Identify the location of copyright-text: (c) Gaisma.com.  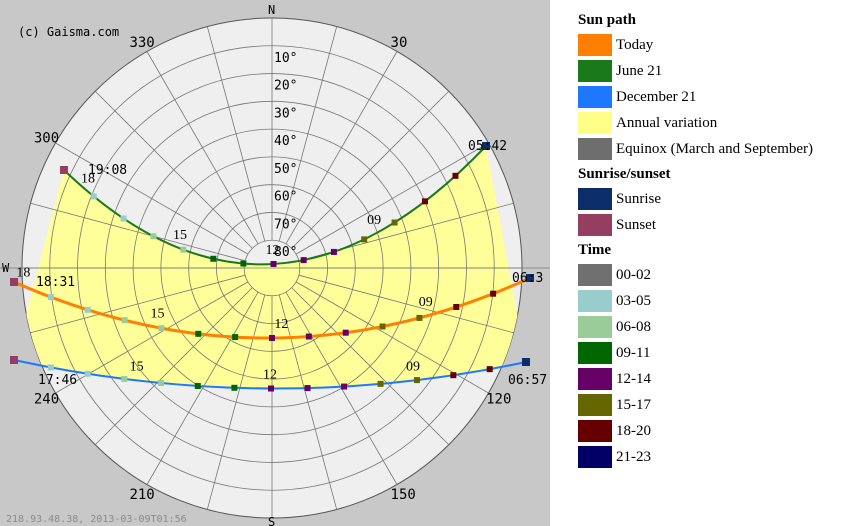
(68, 32).